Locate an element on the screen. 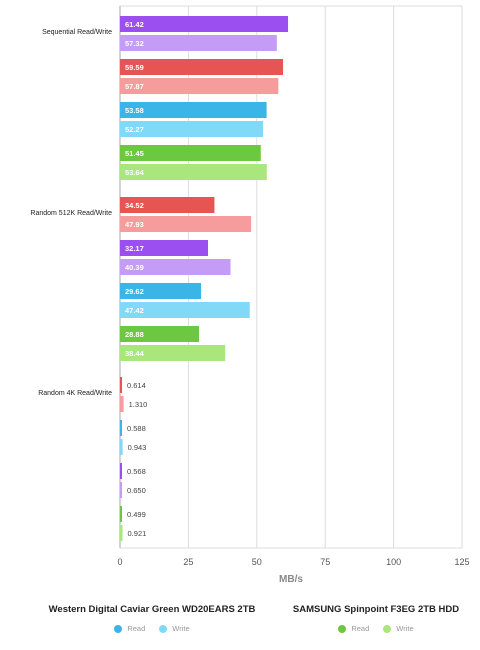  x-tick-label: 0 is located at coordinates (119, 562).